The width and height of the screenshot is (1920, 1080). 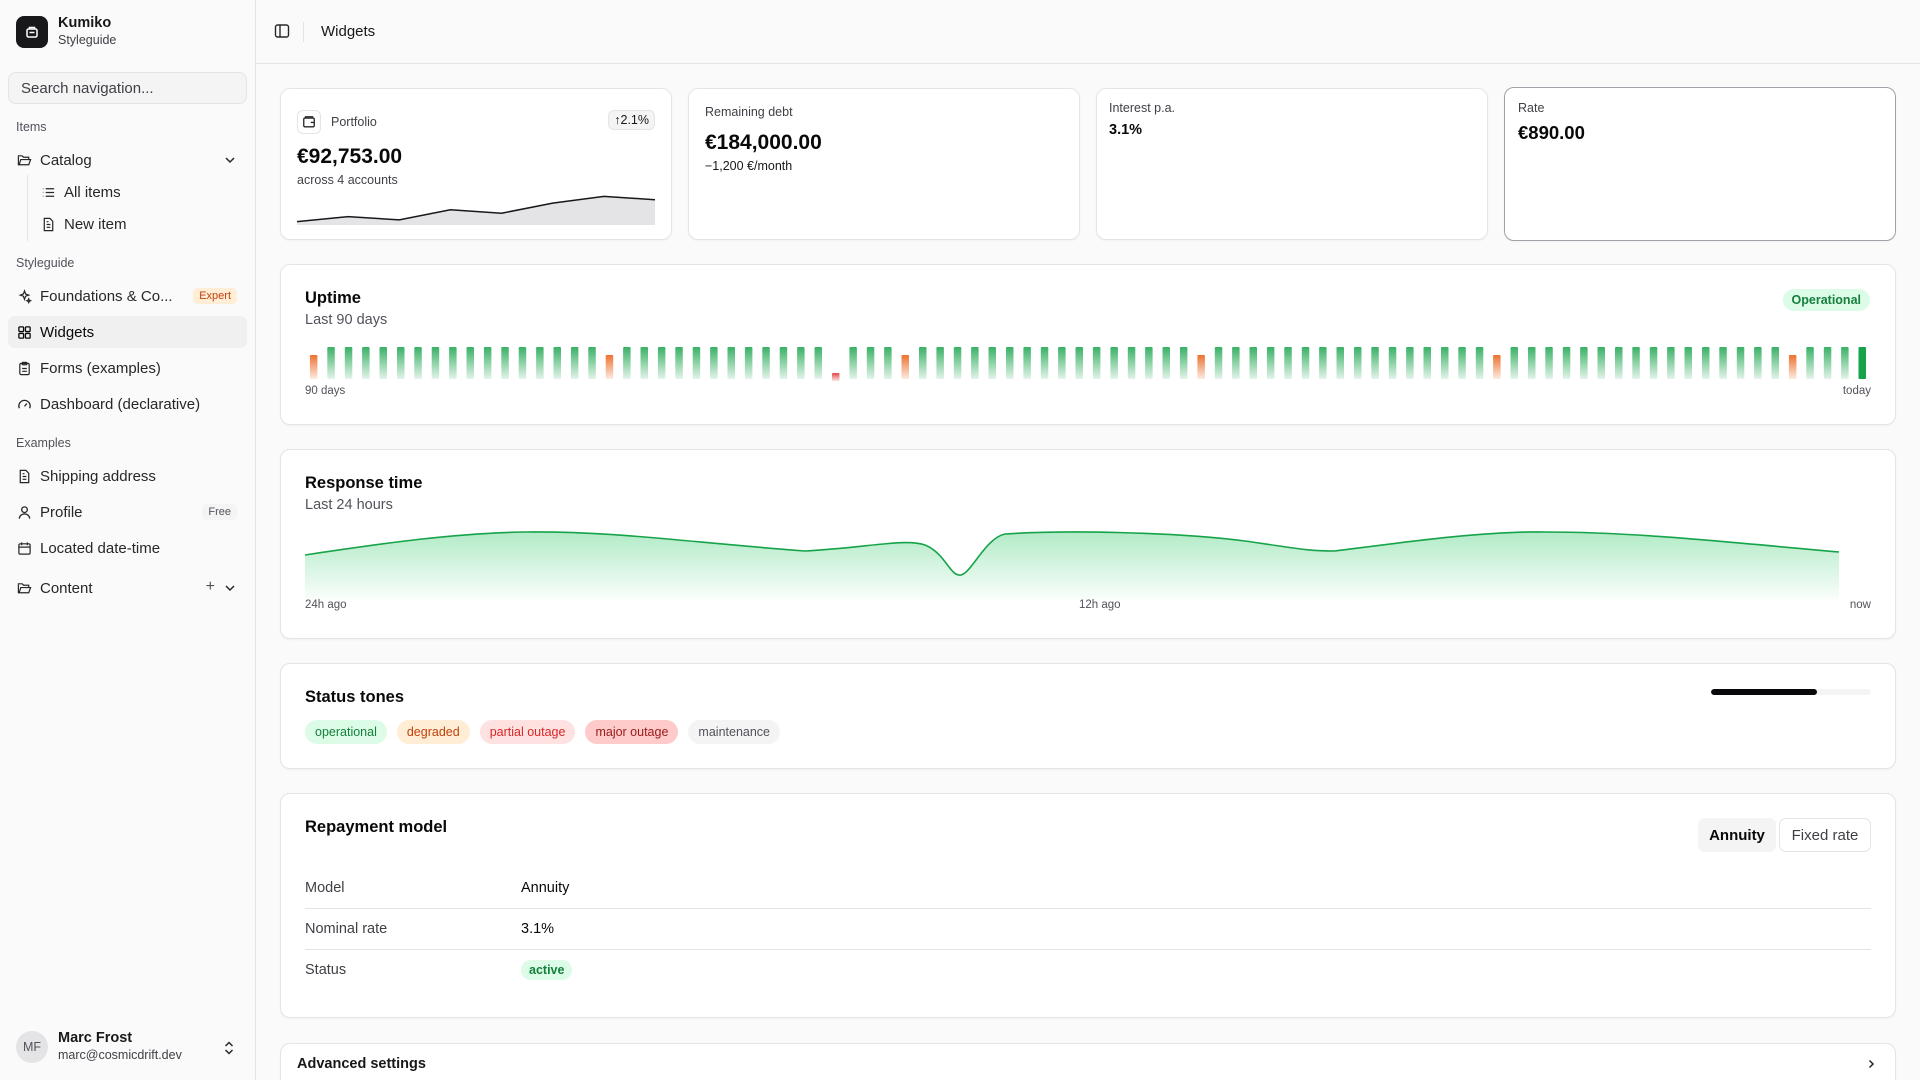 What do you see at coordinates (127, 160) in the screenshot?
I see `sidebar-item-catalog: Catalog` at bounding box center [127, 160].